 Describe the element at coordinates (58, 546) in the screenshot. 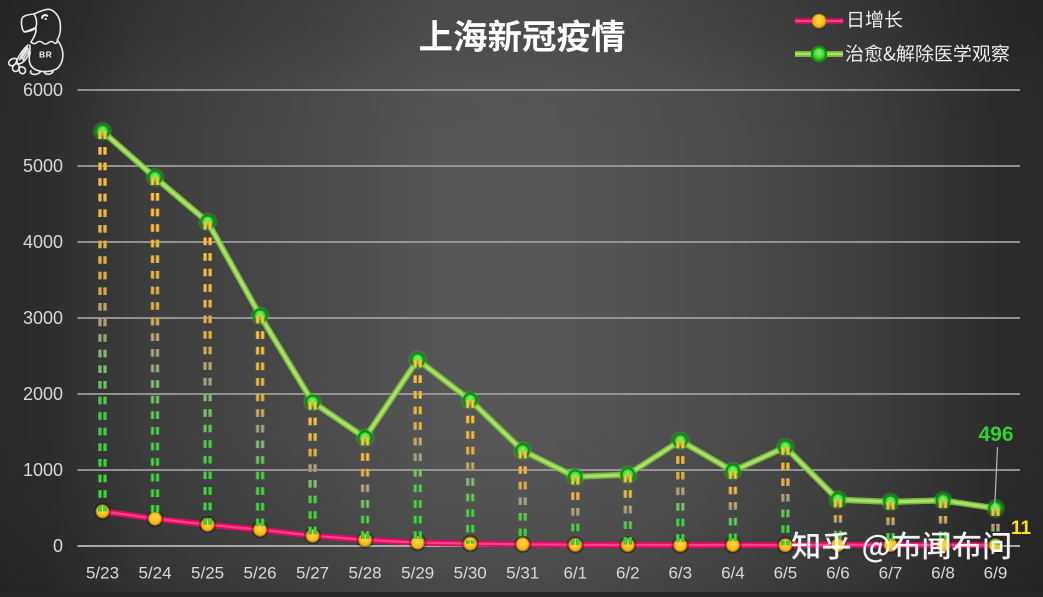

I see `svg-text: 0` at that location.